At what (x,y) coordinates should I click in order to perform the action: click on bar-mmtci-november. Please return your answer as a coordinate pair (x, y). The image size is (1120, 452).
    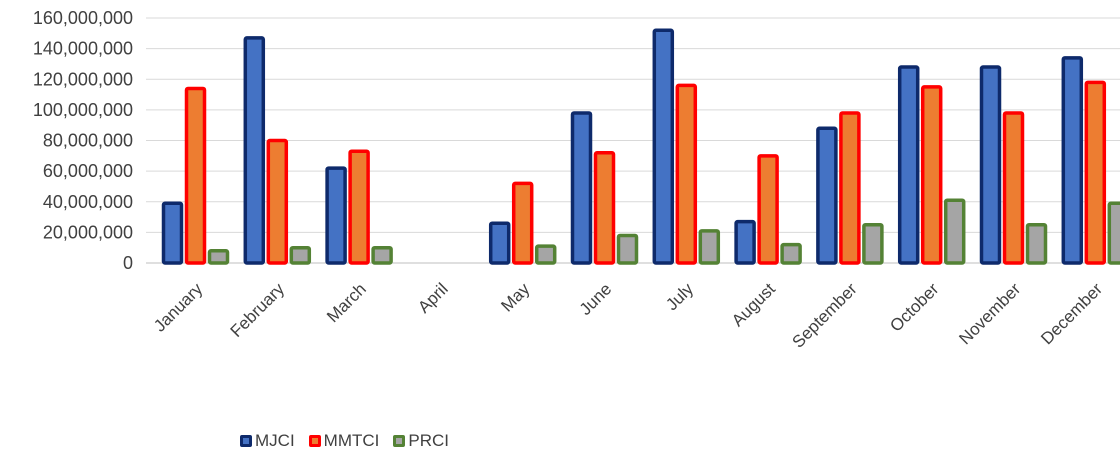
    Looking at the image, I should click on (1013, 188).